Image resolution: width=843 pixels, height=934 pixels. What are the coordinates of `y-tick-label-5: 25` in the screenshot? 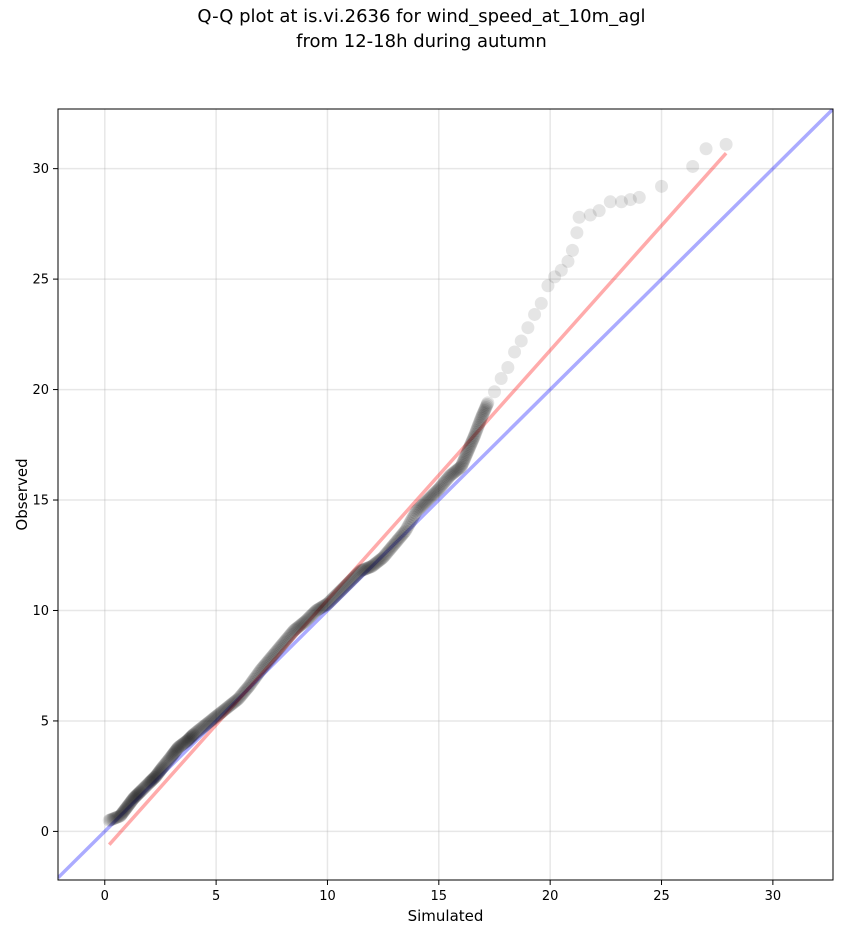 It's located at (40, 280).